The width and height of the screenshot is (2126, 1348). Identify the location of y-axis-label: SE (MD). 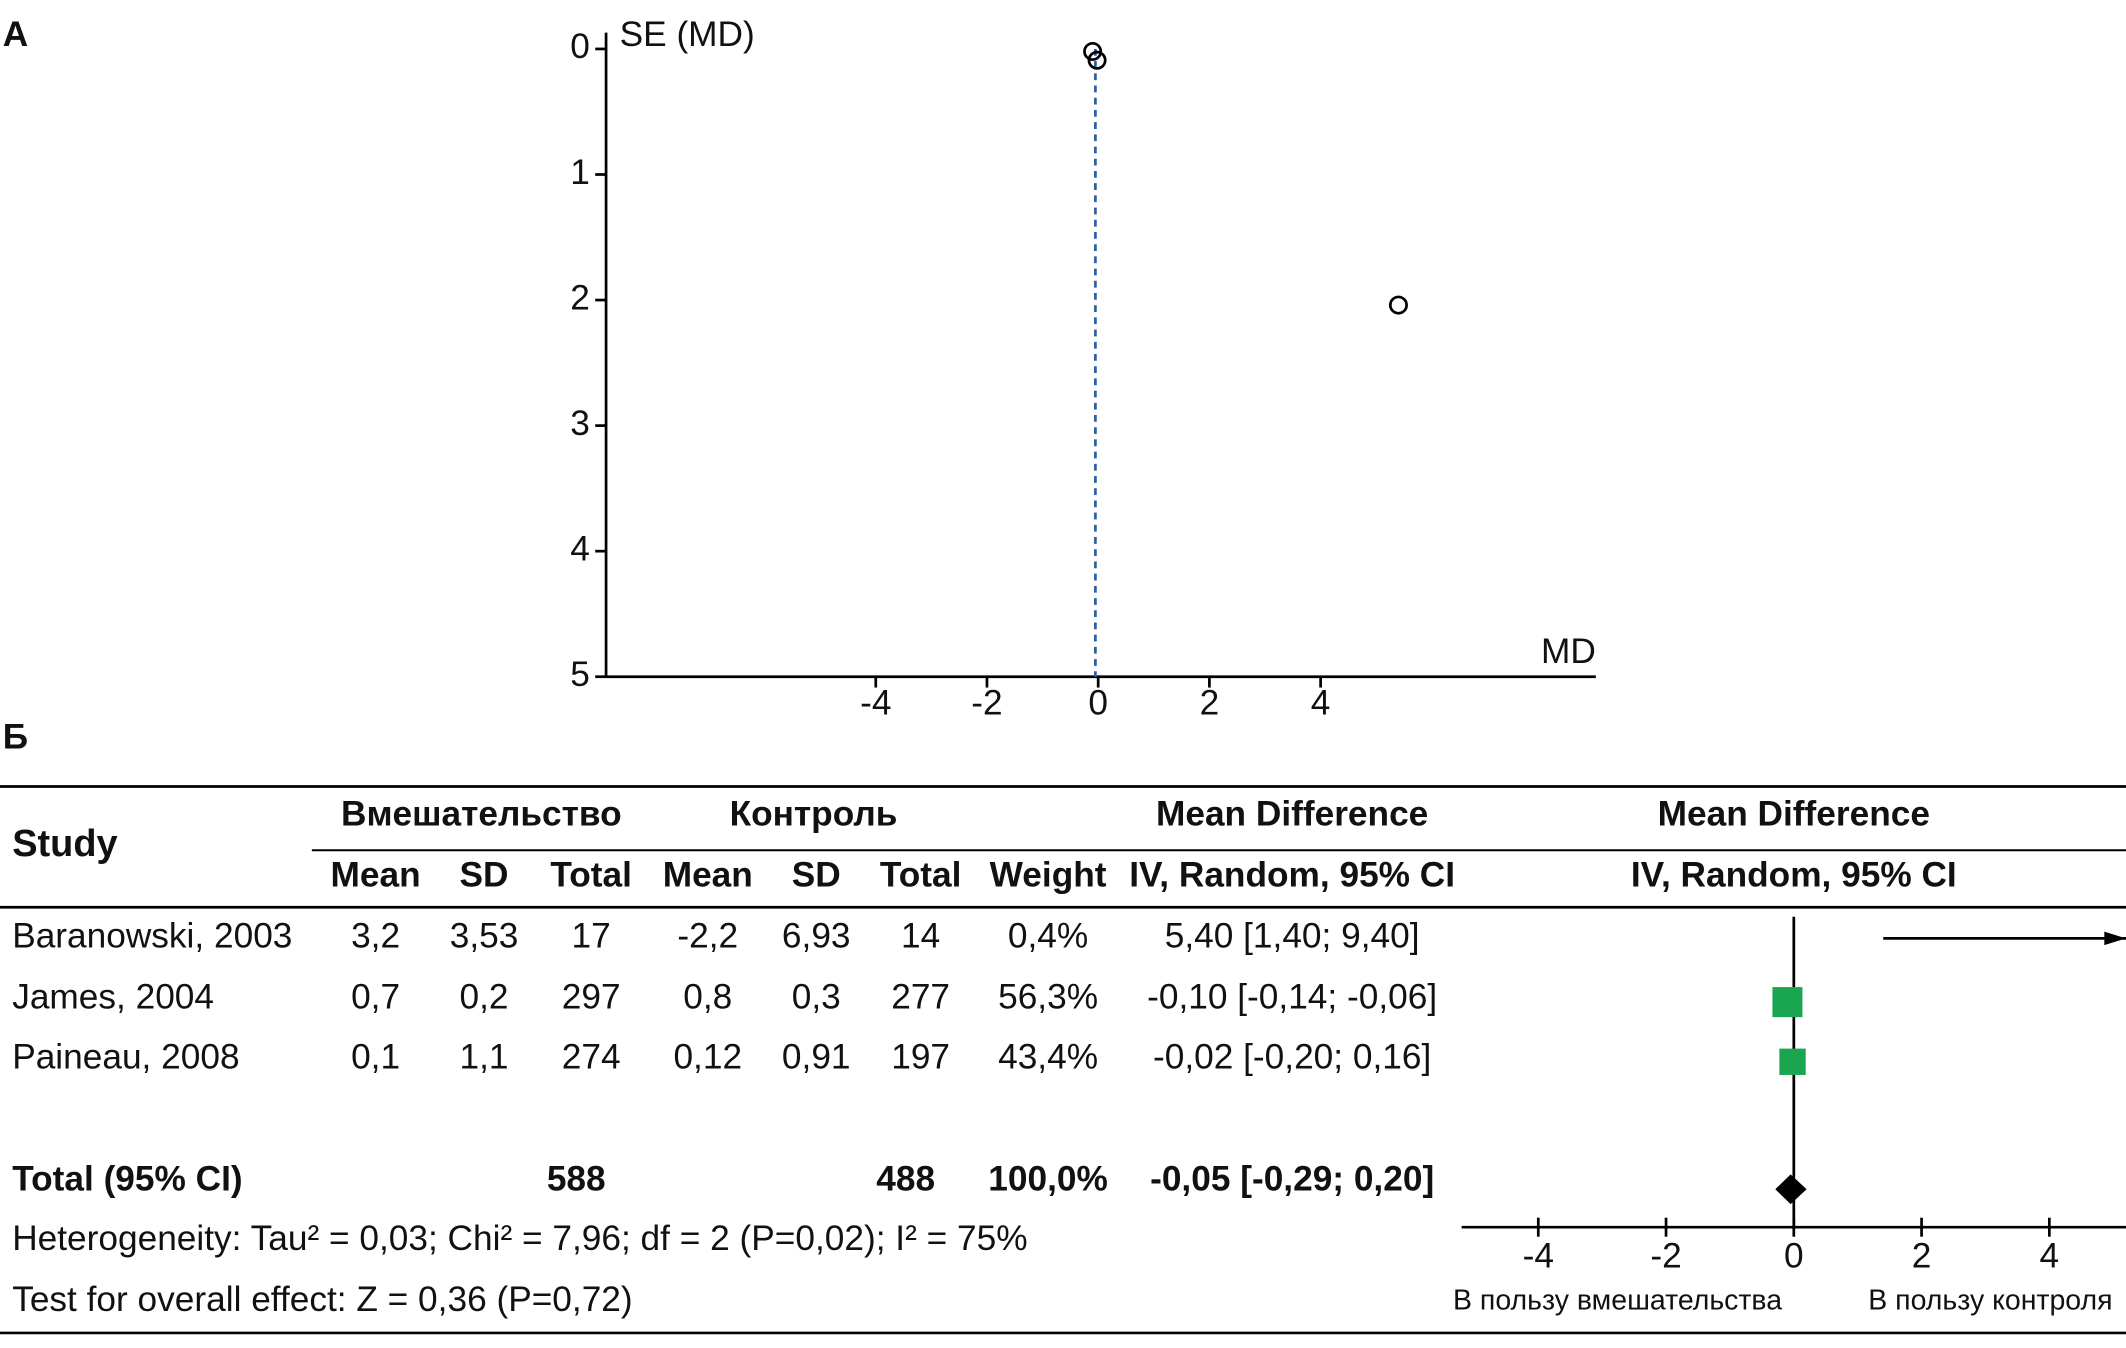
(687, 34).